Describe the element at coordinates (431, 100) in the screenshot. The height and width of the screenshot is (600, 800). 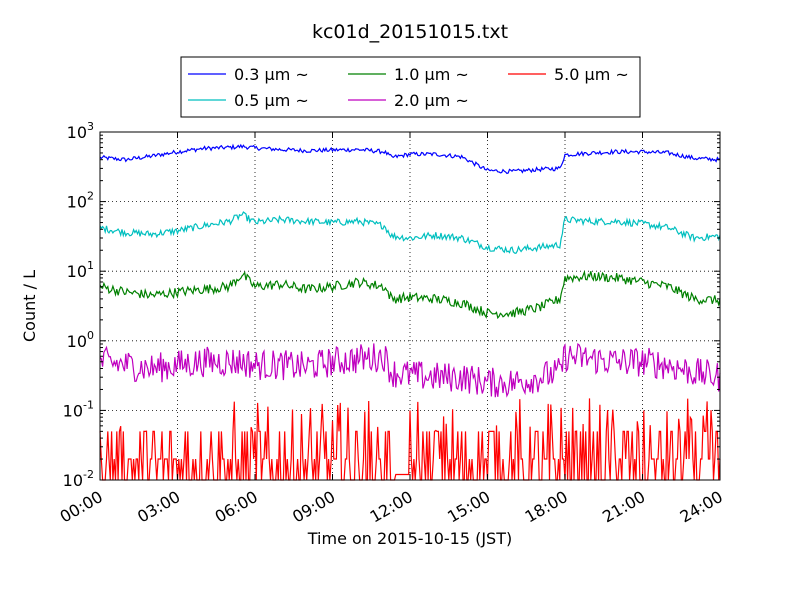
I see `legend-label: 2.0 μm ~` at that location.